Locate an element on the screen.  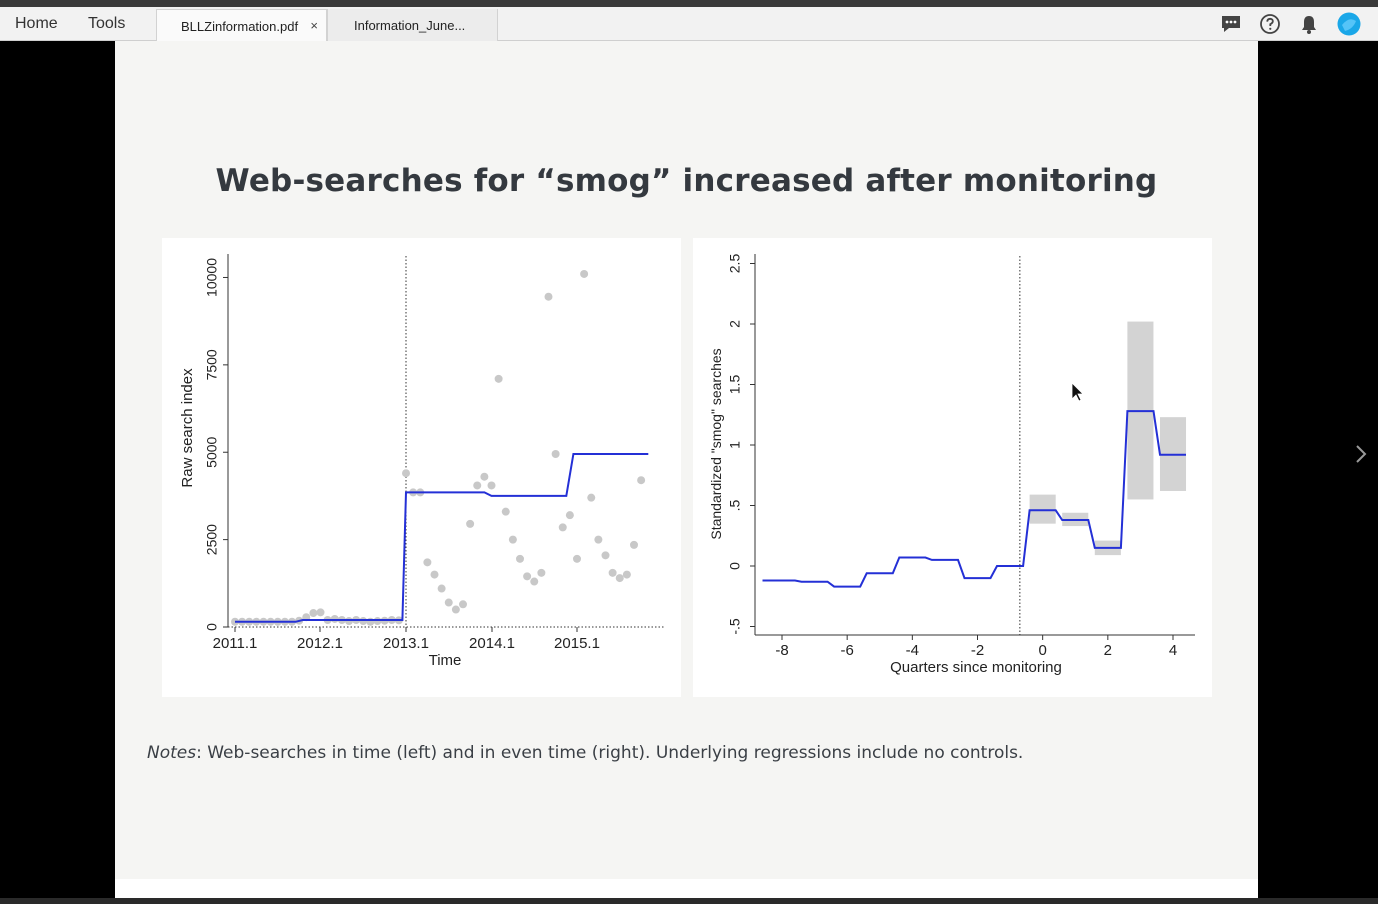
window-bottom-strip is located at coordinates (689, 901).